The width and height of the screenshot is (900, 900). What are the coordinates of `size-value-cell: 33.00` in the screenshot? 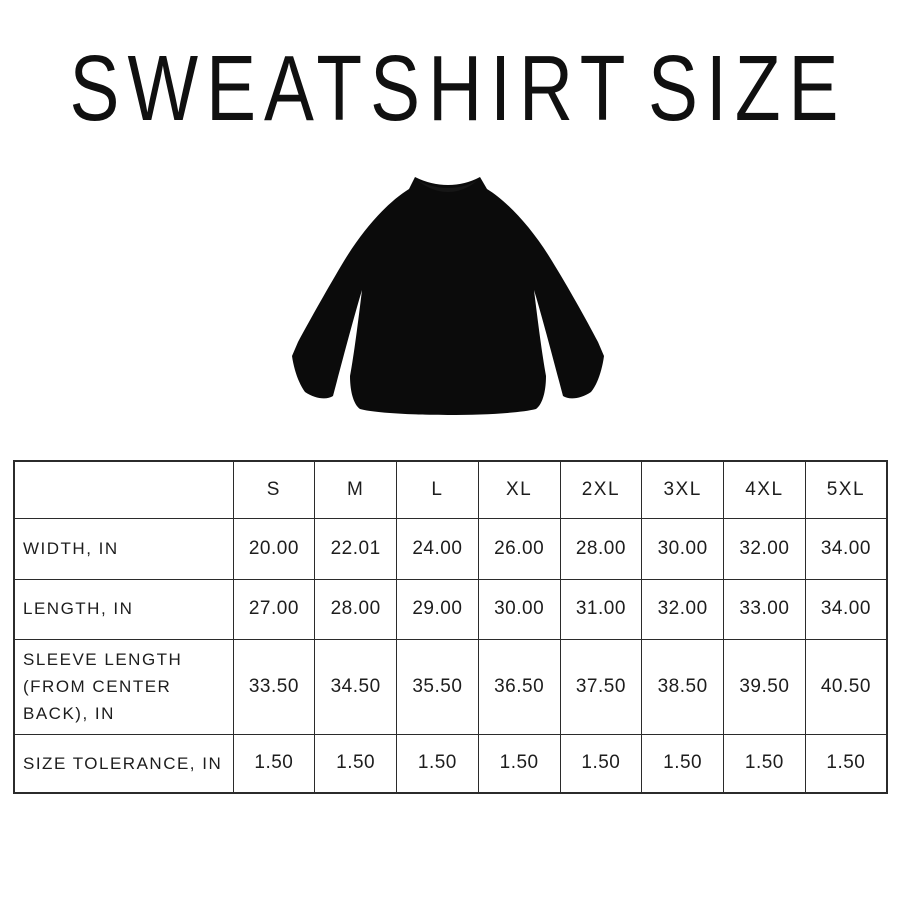 It's located at (764, 609).